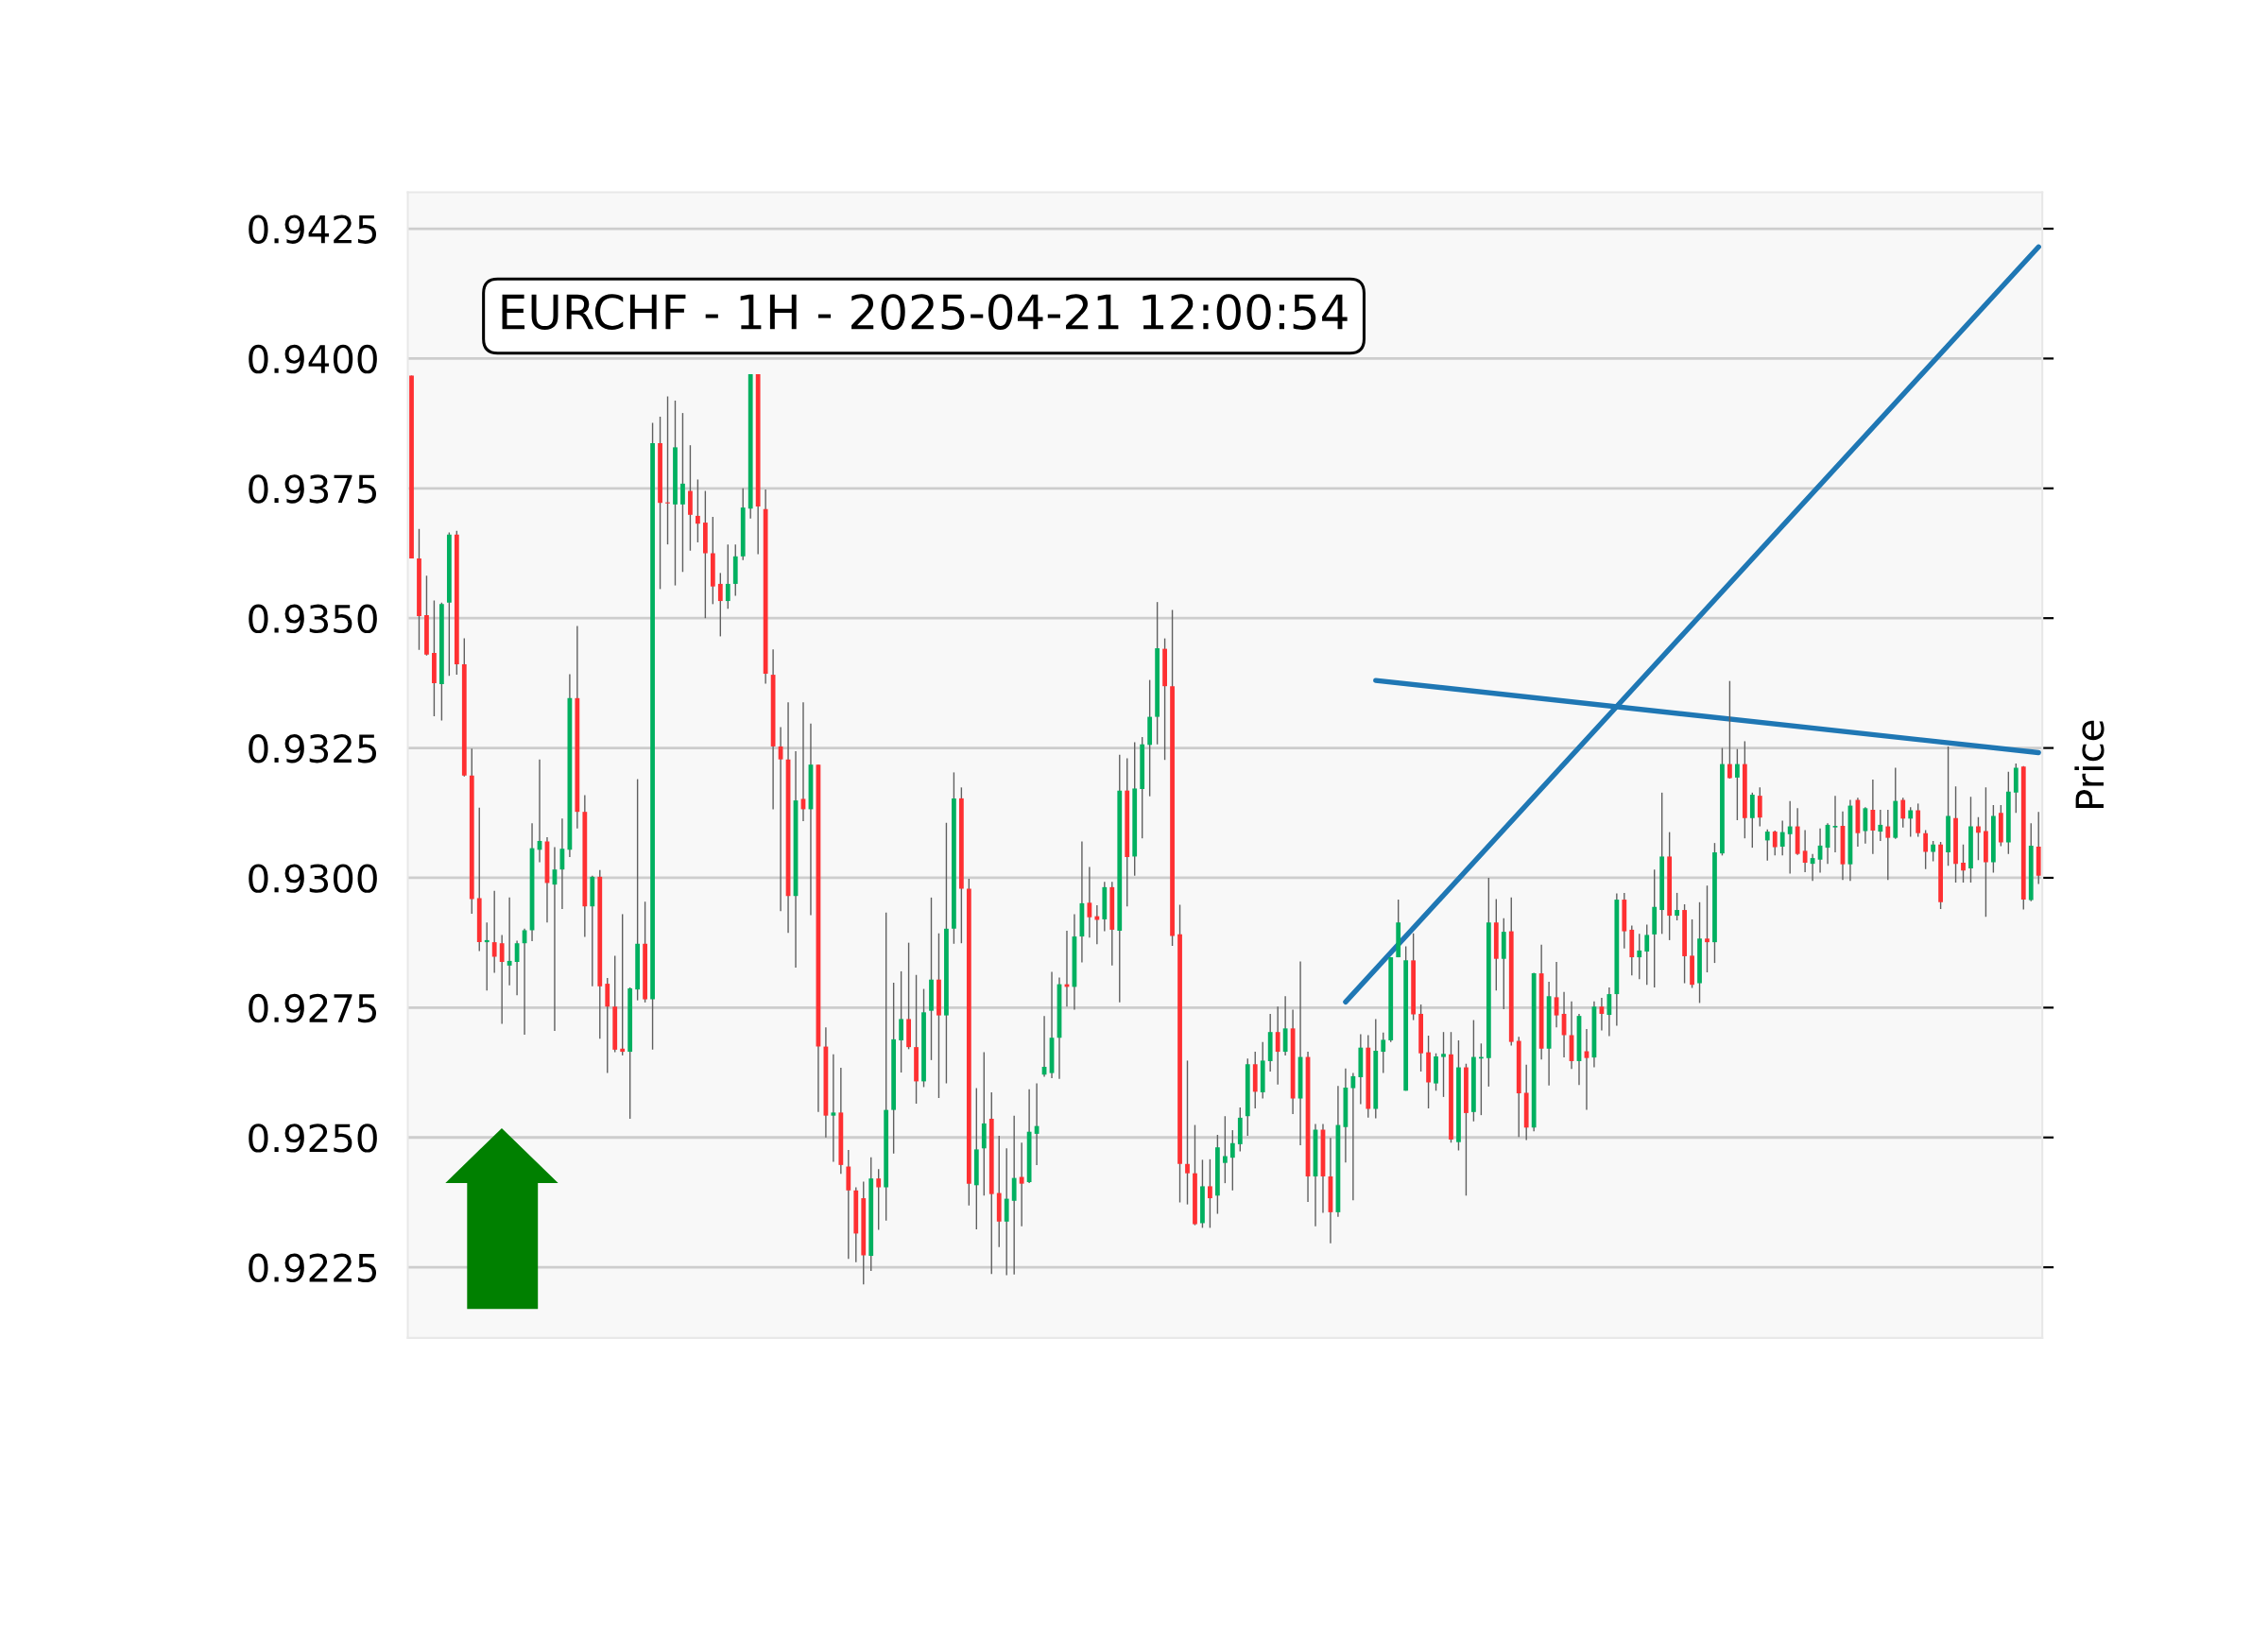  What do you see at coordinates (2089, 764) in the screenshot?
I see `y-axis-title: Price` at bounding box center [2089, 764].